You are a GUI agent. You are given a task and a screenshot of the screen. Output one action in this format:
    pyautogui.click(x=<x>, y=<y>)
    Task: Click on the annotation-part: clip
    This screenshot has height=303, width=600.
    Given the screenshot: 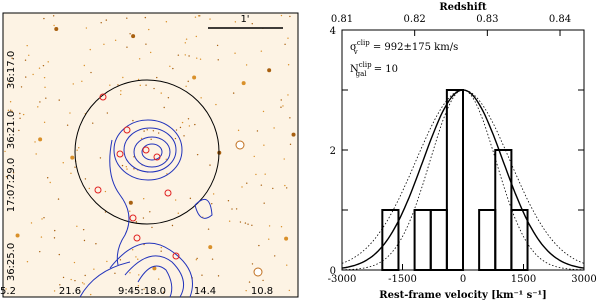 What is the action you would take?
    pyautogui.click(x=363, y=43)
    